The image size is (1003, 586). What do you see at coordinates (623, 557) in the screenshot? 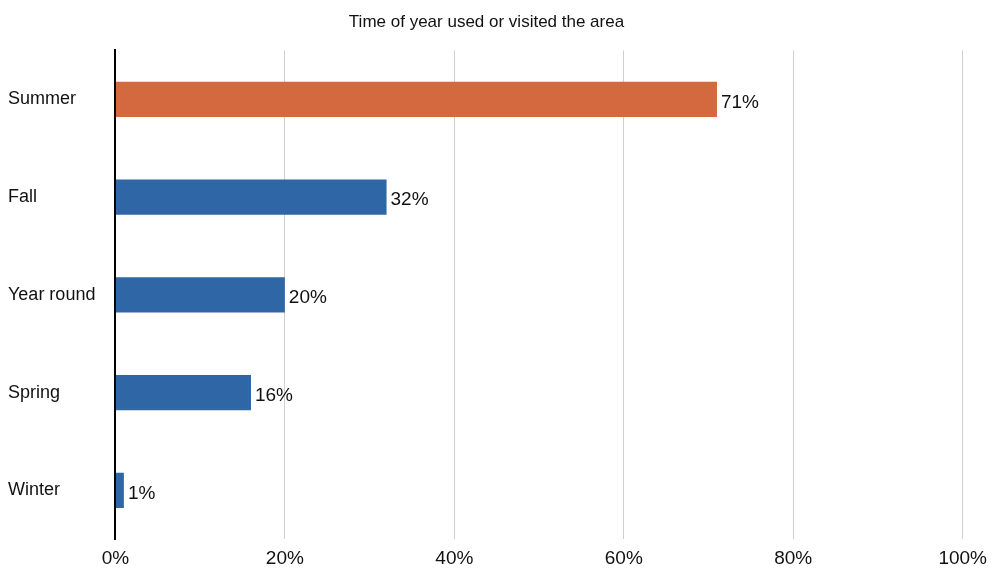
I see `x-tick-label: 60%` at bounding box center [623, 557].